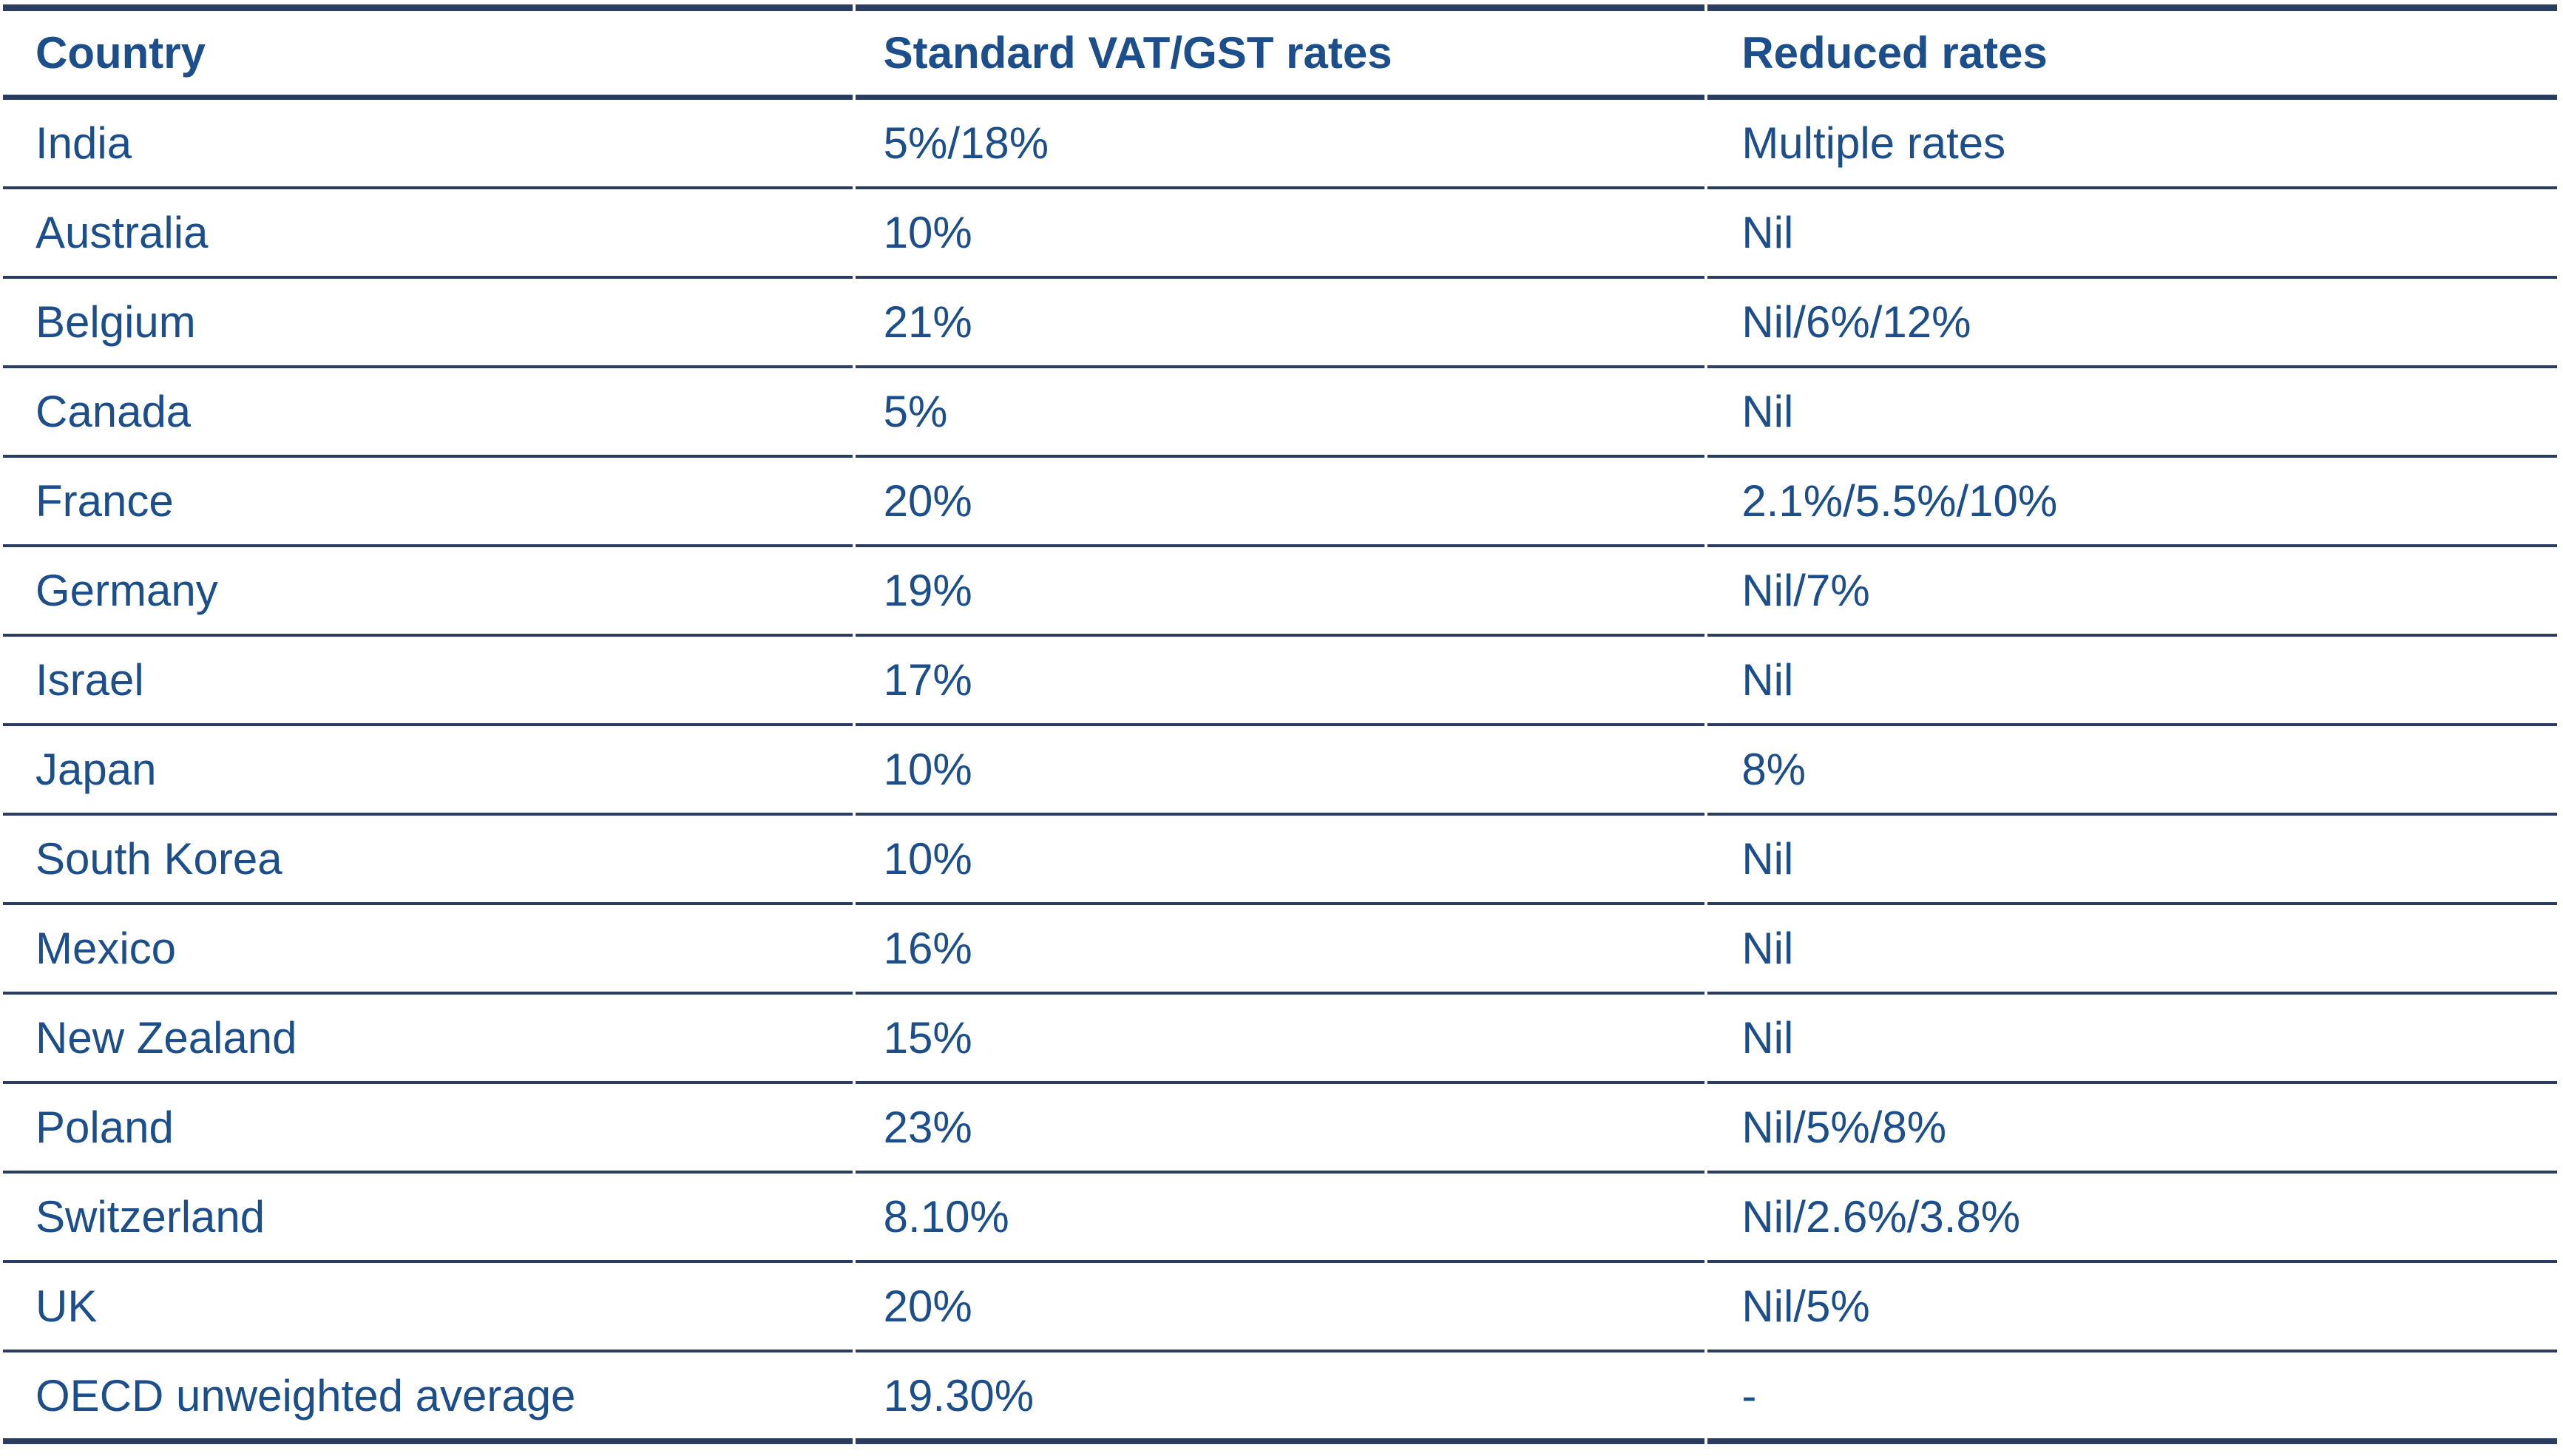 The image size is (2563, 1456). Describe the element at coordinates (428, 234) in the screenshot. I see `country-cell: Australia` at that location.